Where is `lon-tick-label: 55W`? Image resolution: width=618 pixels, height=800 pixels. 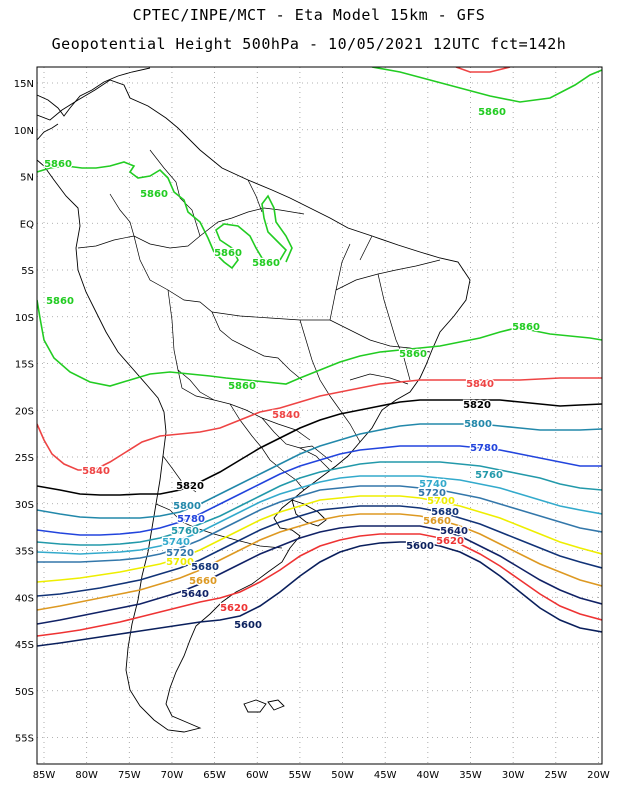 lon-tick-label: 55W is located at coordinates (300, 775).